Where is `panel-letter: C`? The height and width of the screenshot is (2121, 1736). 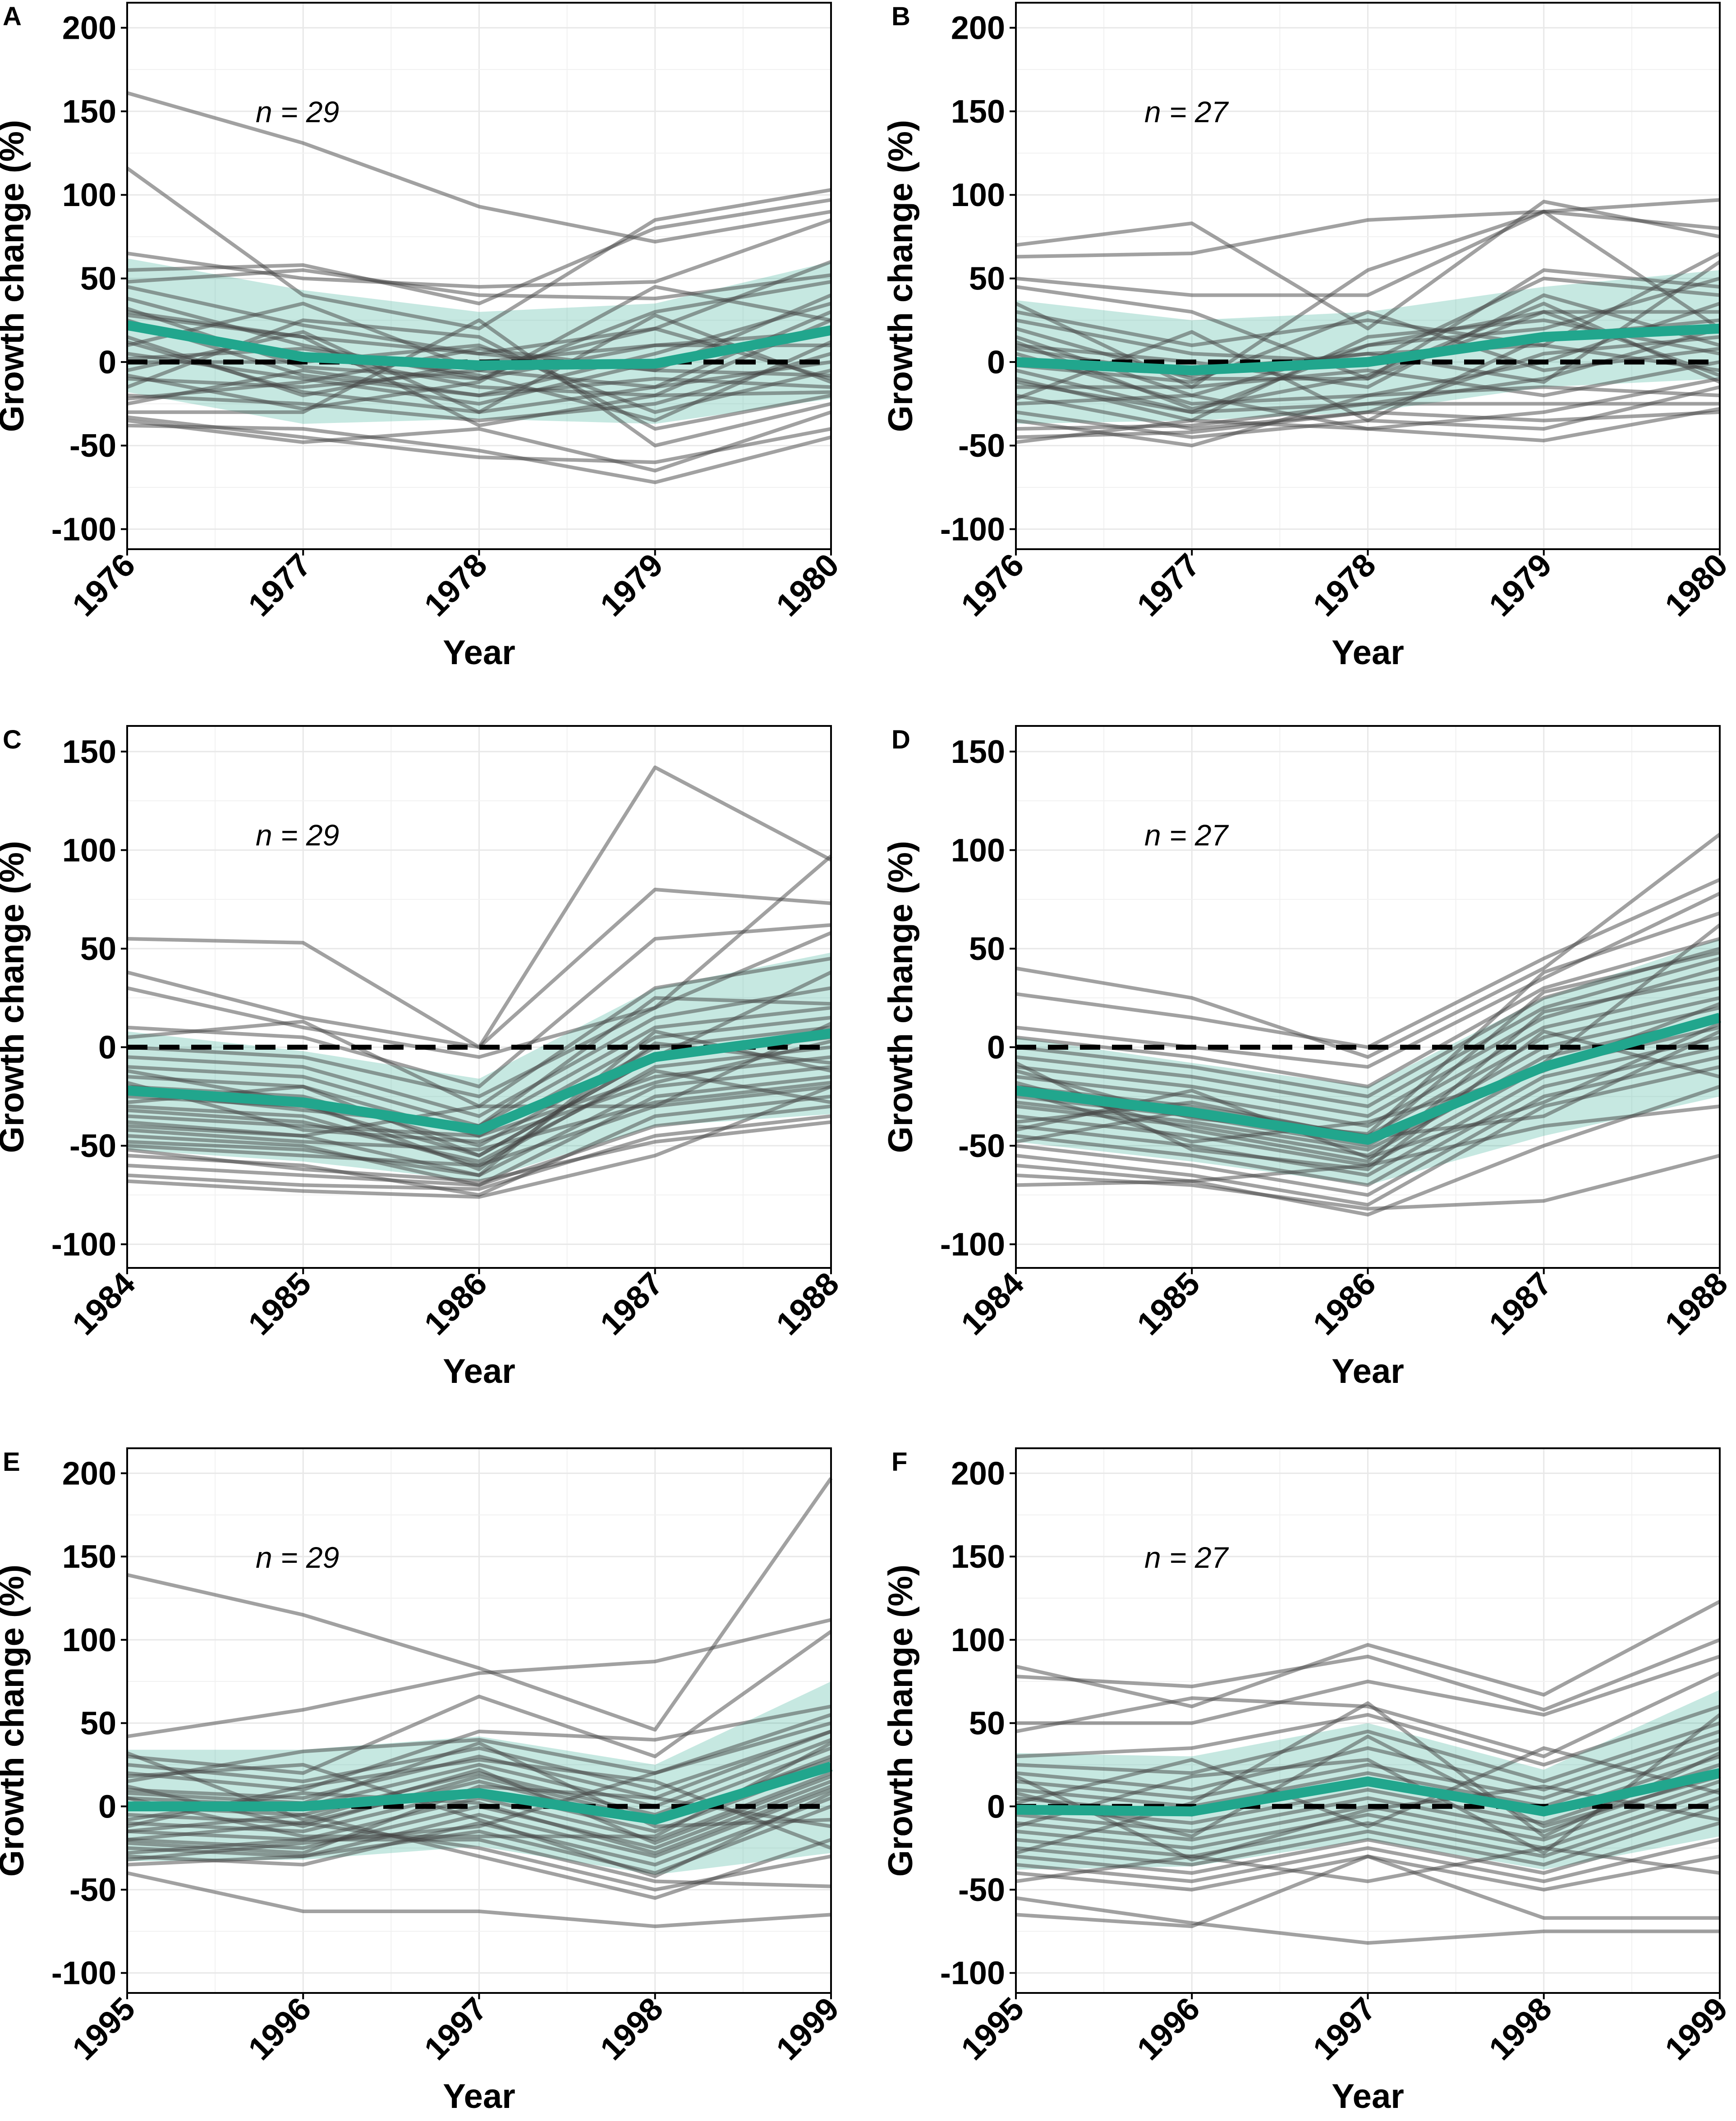 panel-letter: C is located at coordinates (12, 740).